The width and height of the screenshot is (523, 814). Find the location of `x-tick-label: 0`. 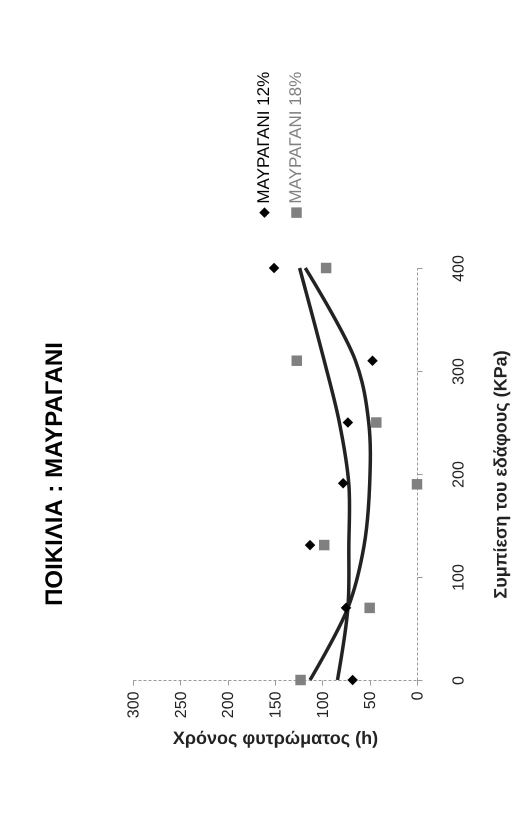

x-tick-label: 0 is located at coordinates (418, 695).